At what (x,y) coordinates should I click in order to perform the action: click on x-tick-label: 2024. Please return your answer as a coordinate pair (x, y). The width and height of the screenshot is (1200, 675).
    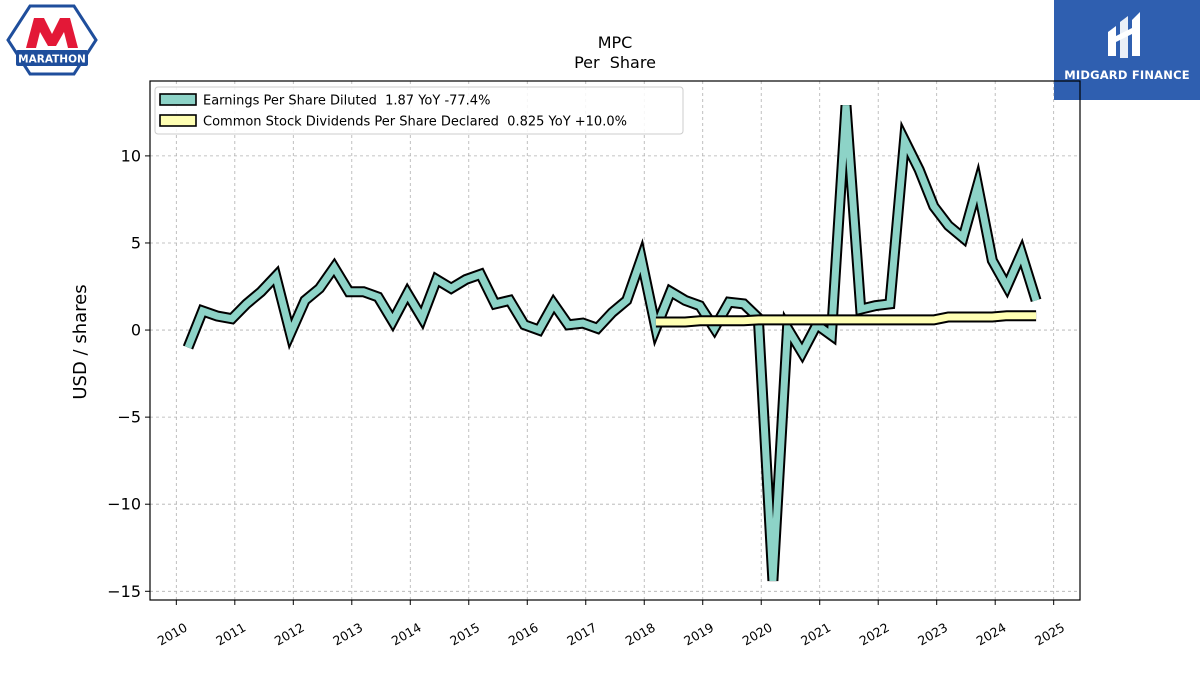
    Looking at the image, I should click on (991, 634).